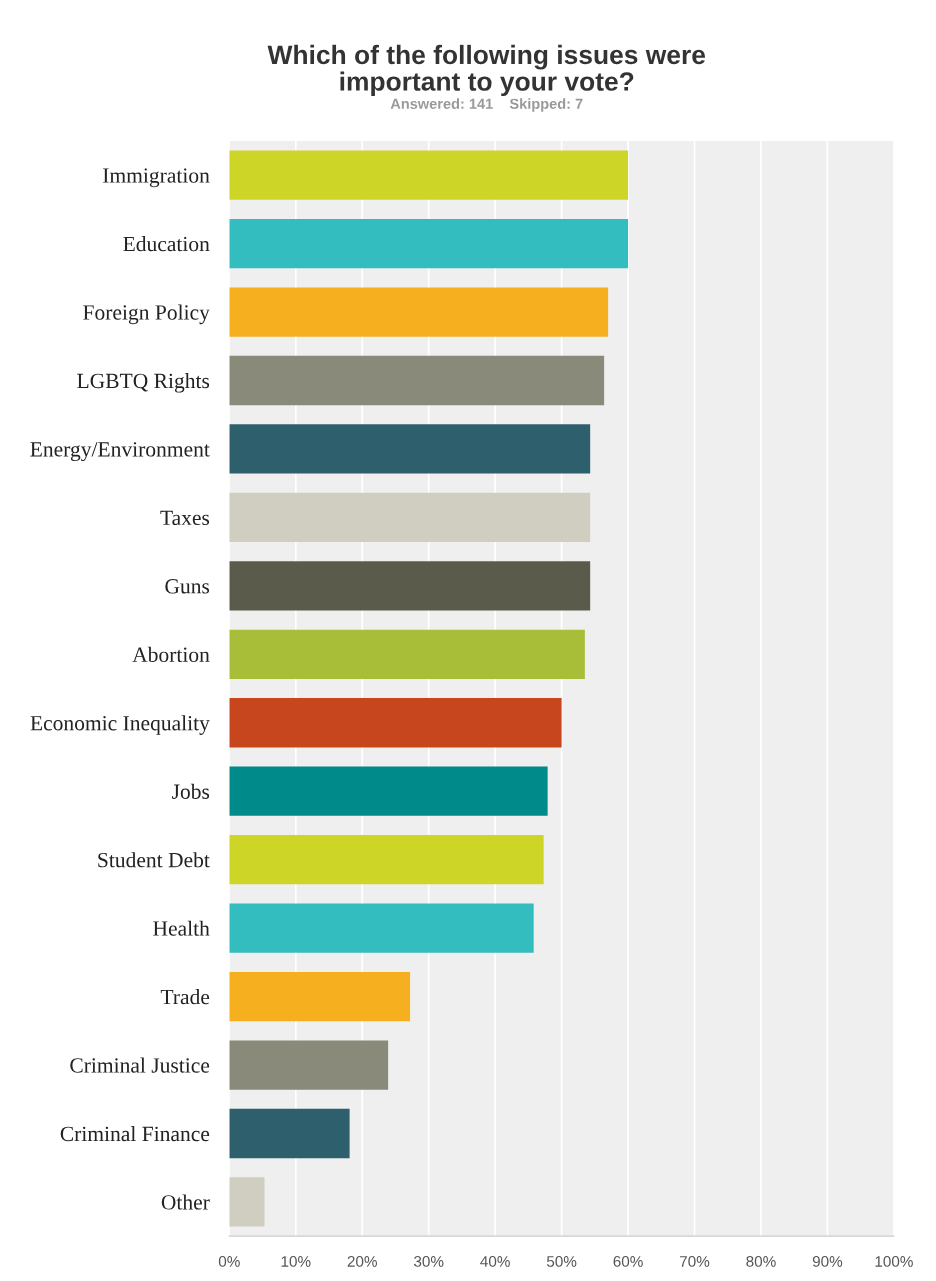 The width and height of the screenshot is (936, 1281). What do you see at coordinates (146, 314) in the screenshot?
I see `y-tick-label: Foreign Policy` at bounding box center [146, 314].